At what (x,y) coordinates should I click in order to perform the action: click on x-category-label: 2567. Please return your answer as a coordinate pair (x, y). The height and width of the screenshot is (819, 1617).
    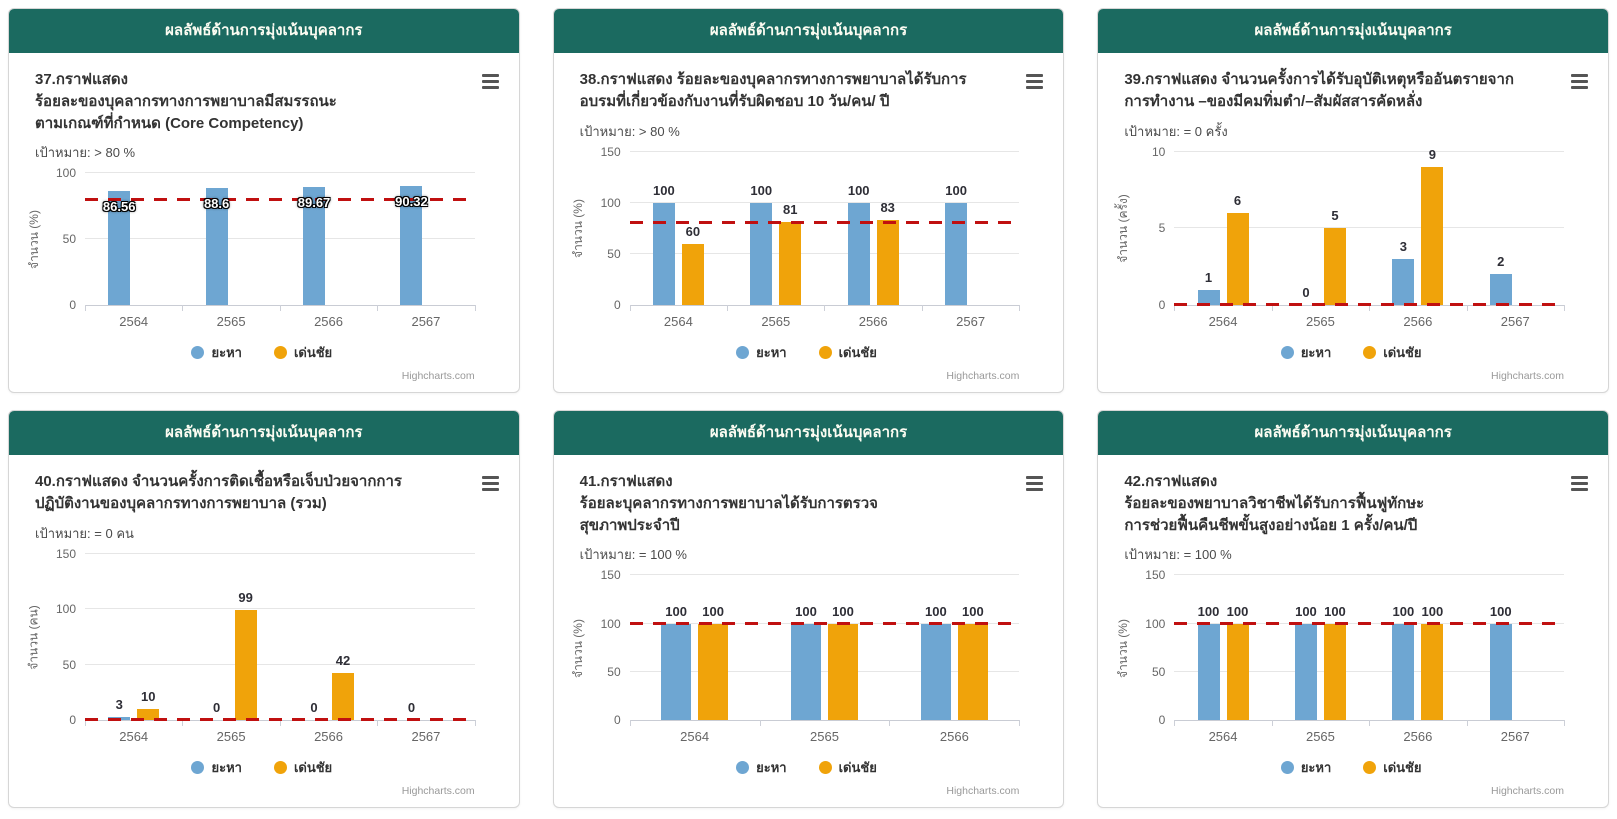
    Looking at the image, I should click on (426, 321).